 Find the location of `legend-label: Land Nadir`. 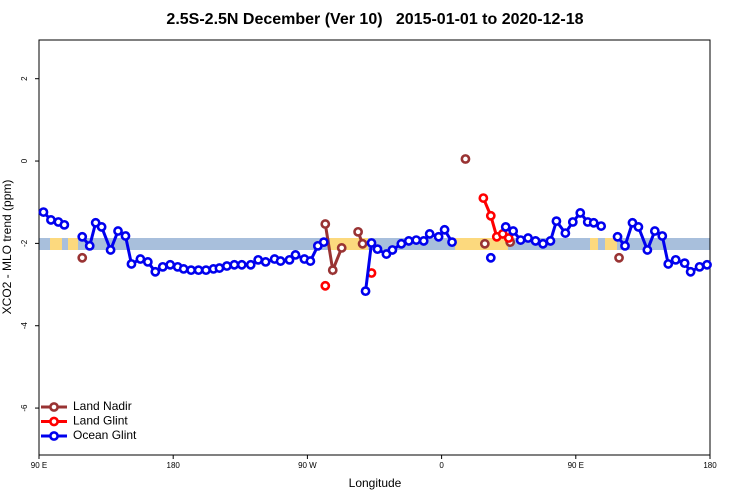

legend-label: Land Nadir is located at coordinates (102, 406).